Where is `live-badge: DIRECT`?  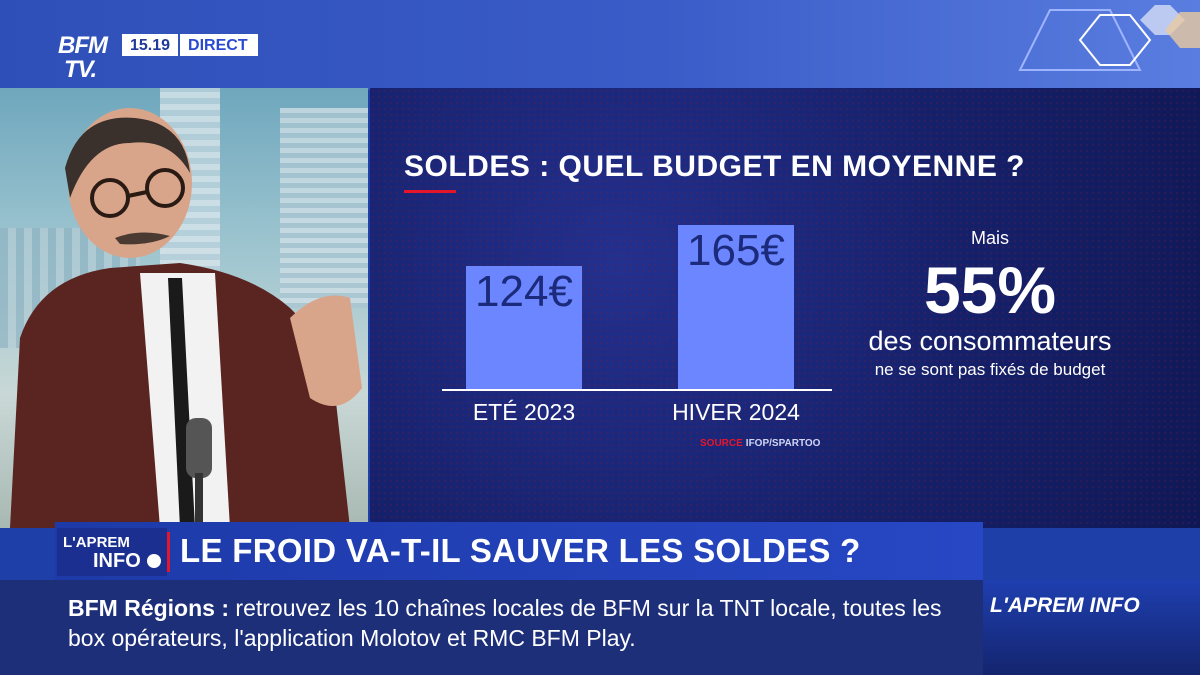
live-badge: DIRECT is located at coordinates (219, 45).